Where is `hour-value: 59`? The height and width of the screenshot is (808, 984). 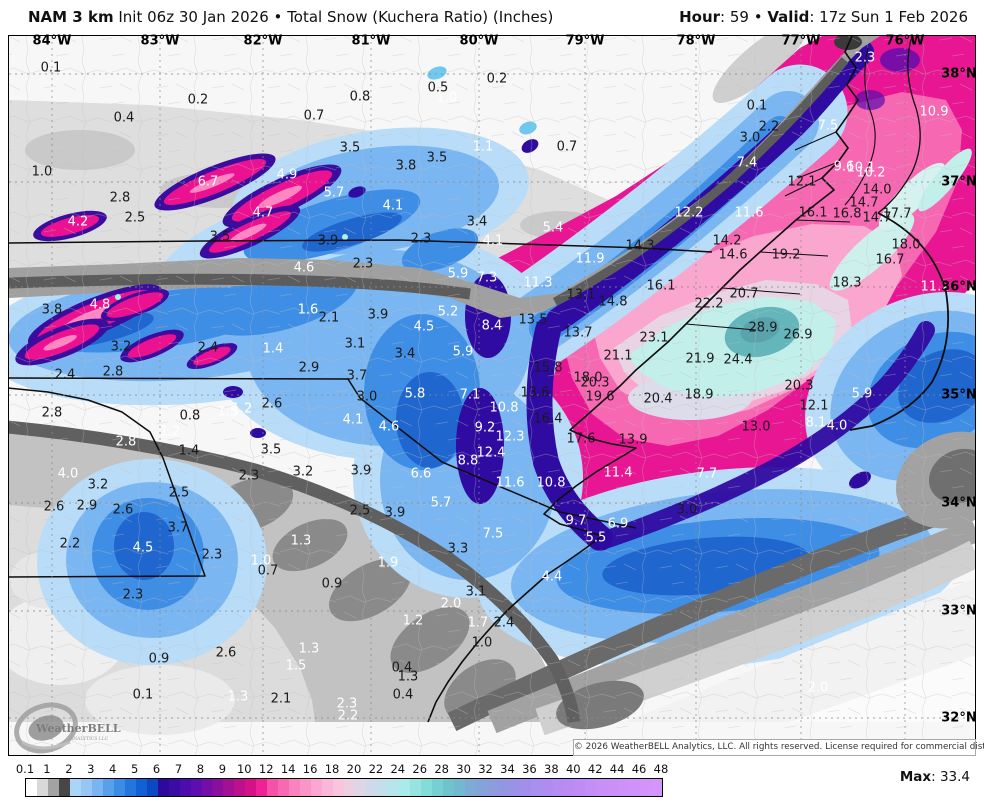
hour-value: 59 is located at coordinates (739, 17).